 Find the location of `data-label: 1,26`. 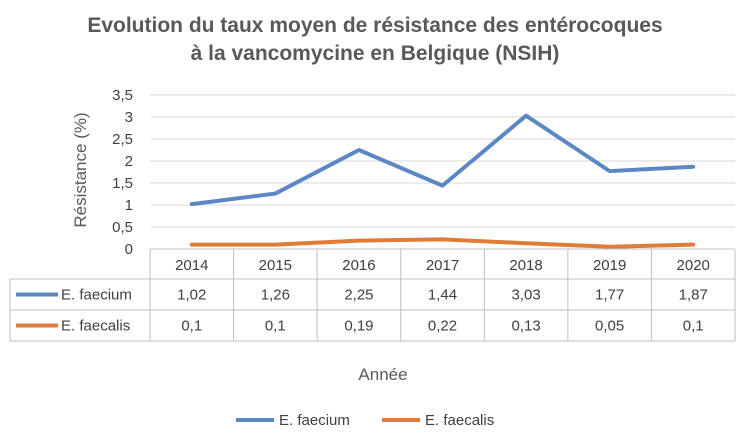

data-label: 1,26 is located at coordinates (275, 295).